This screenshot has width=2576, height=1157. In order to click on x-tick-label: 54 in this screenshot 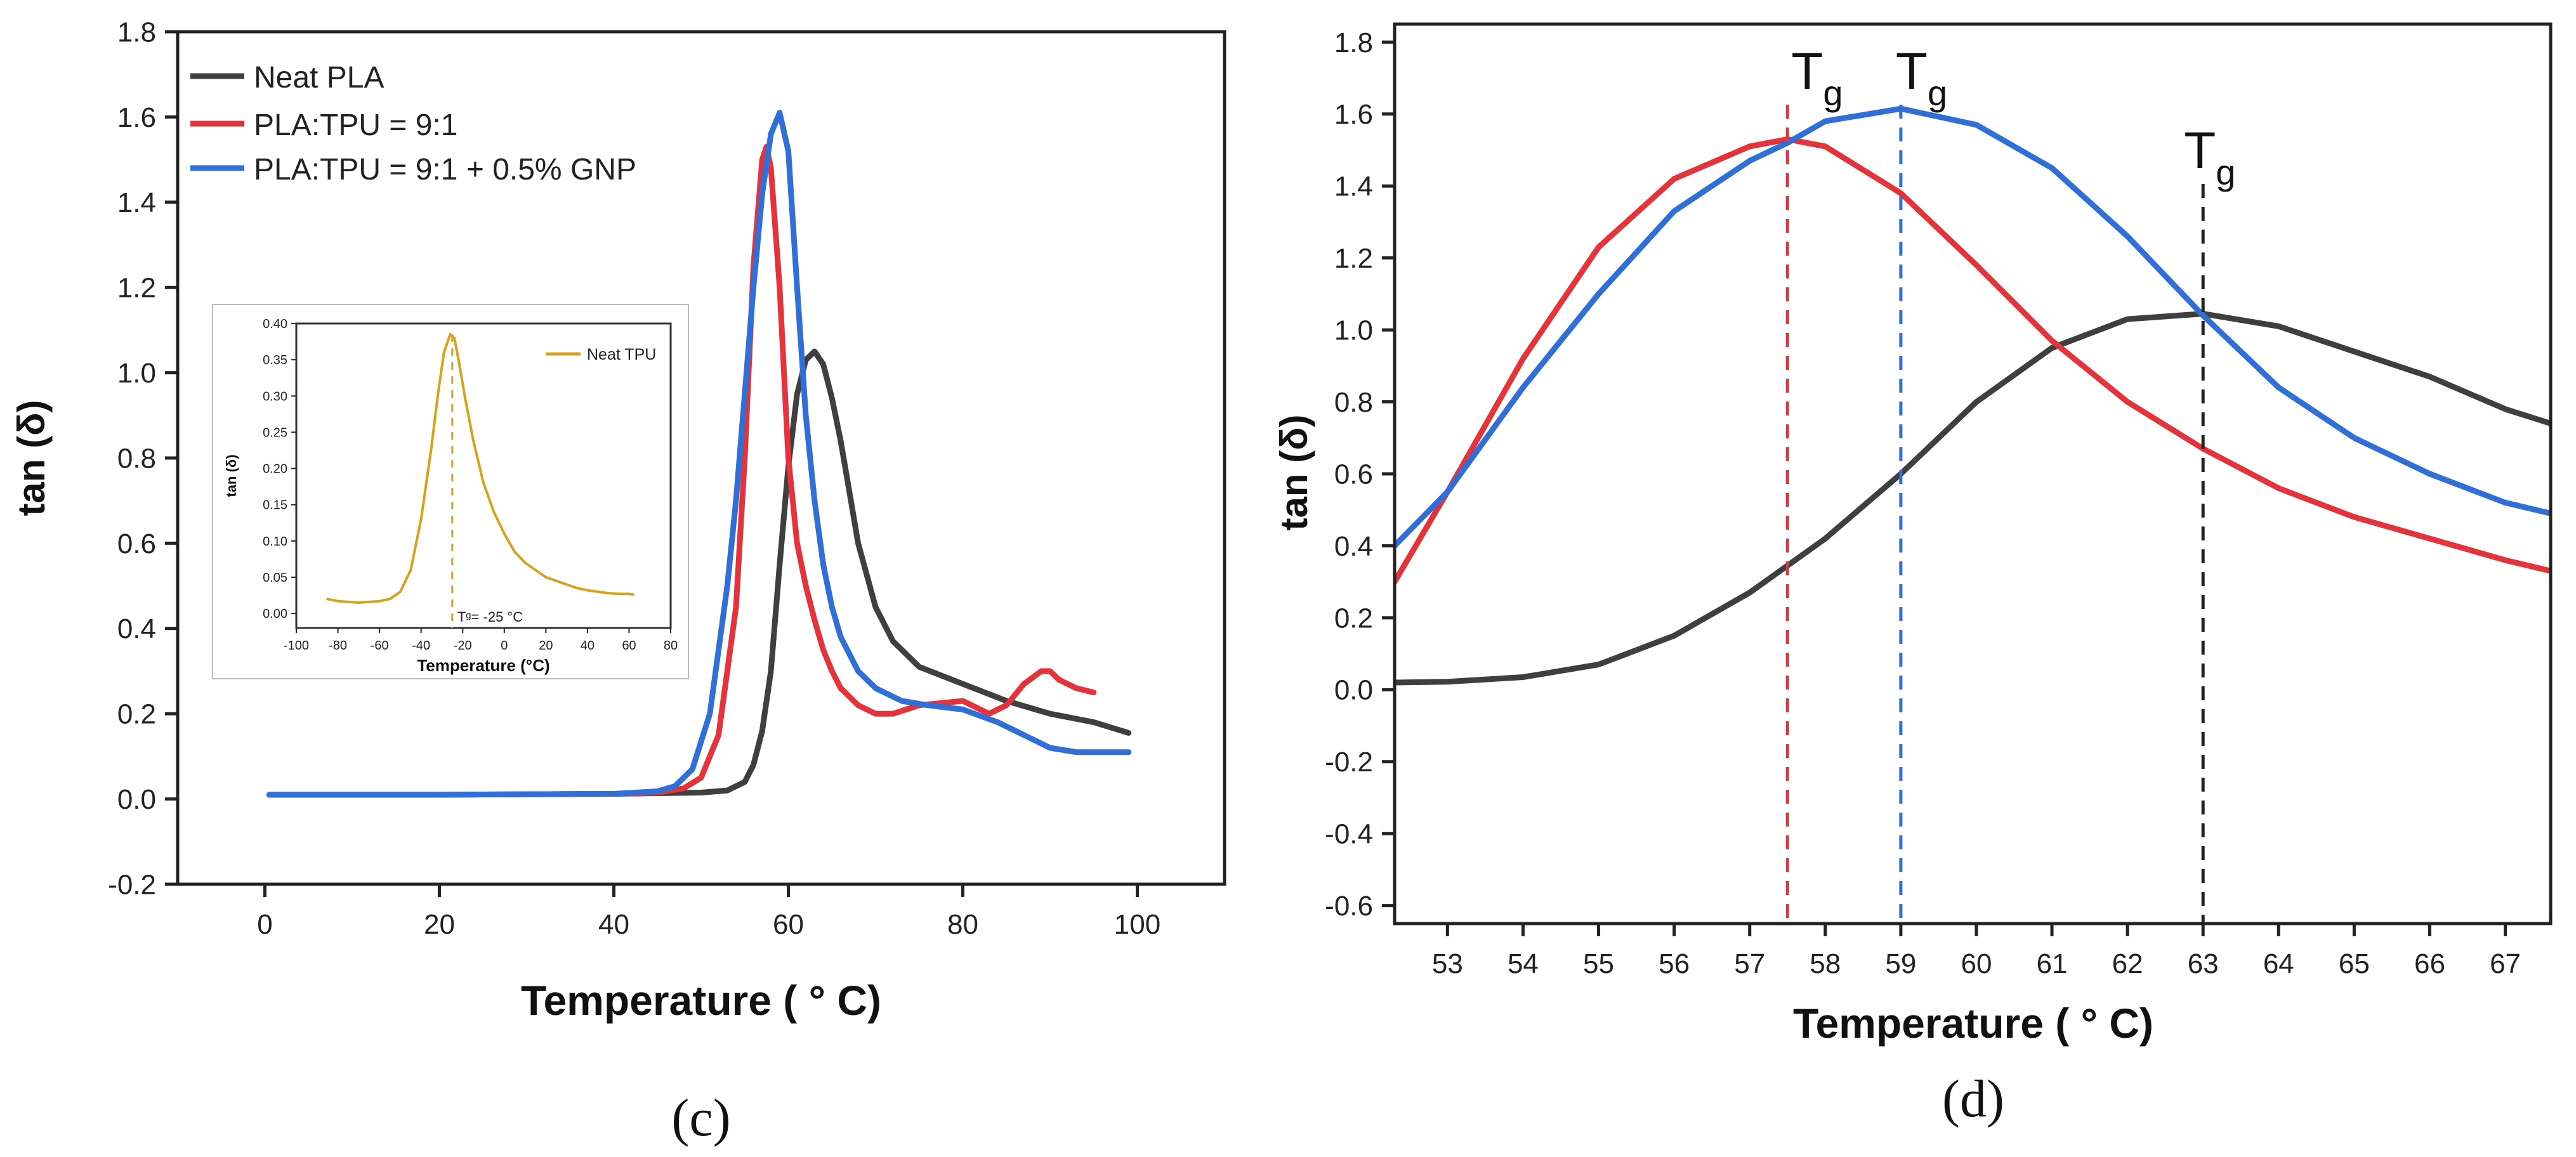, I will do `click(1523, 964)`.